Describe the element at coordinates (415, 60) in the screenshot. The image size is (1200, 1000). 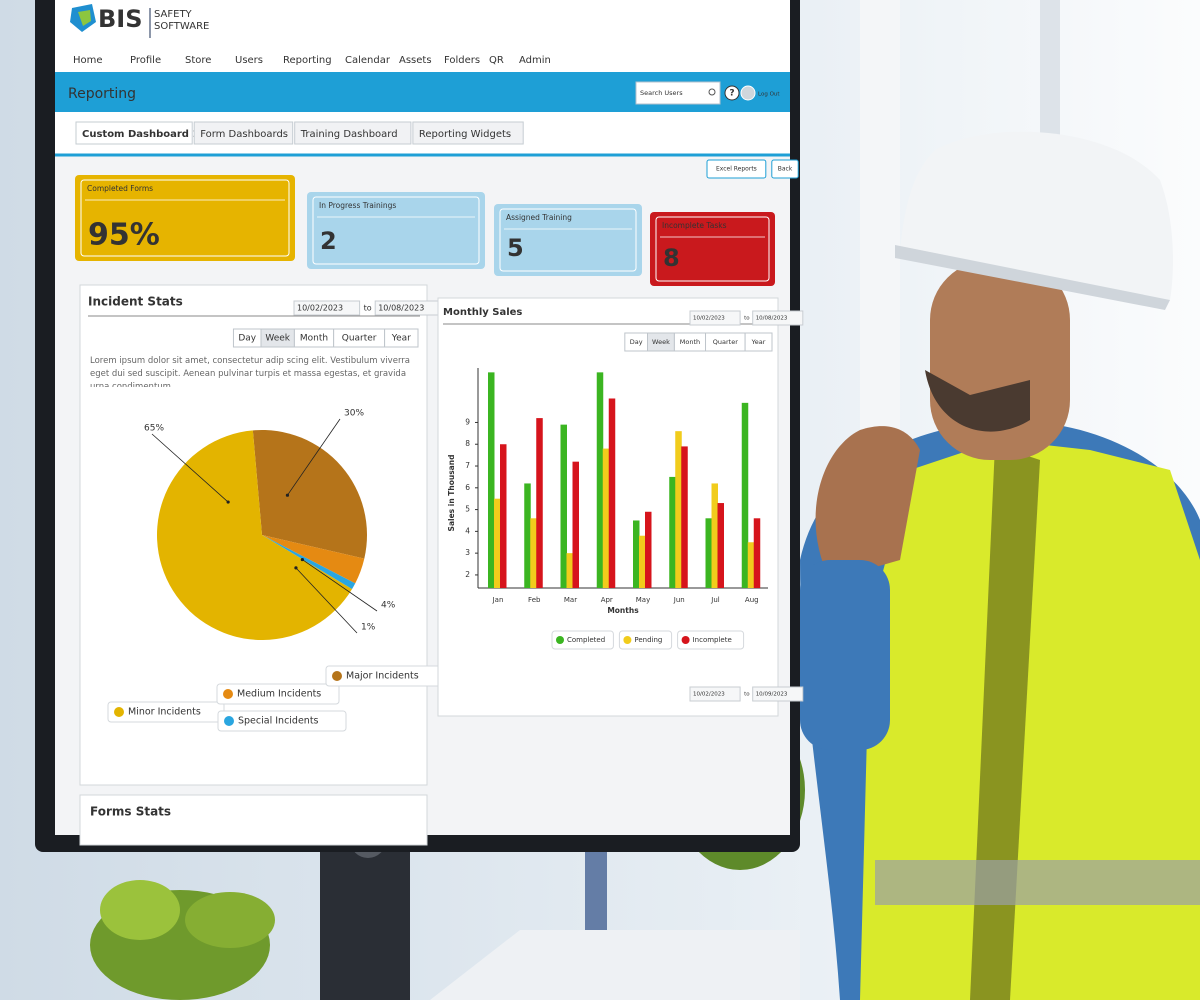
I see `nav-item: Assets` at that location.